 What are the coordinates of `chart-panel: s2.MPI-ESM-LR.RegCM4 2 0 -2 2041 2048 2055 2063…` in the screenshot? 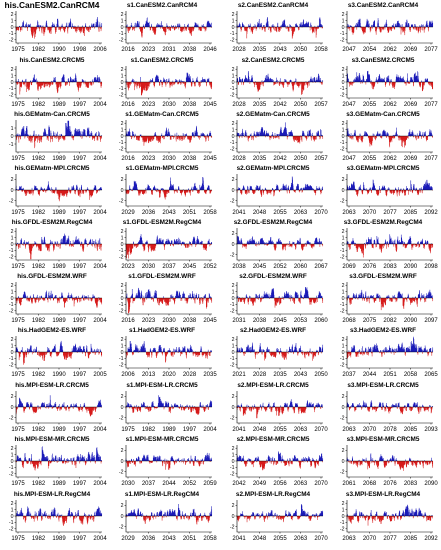 It's located at (274, 518).